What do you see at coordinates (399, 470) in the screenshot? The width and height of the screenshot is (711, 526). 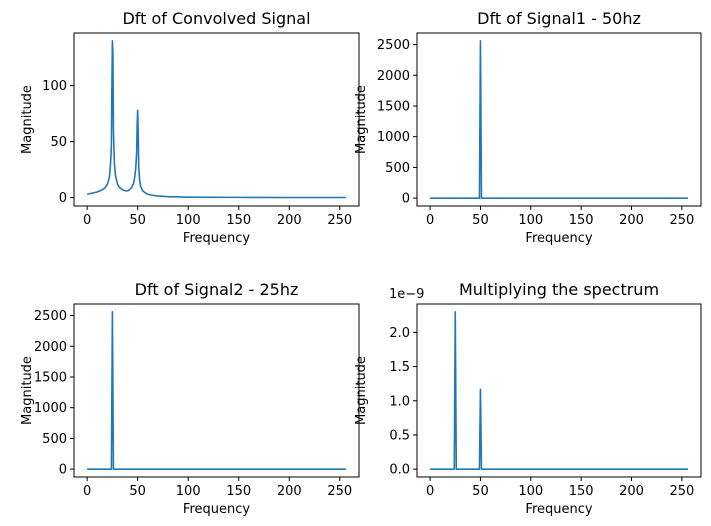 I see `y-tick-label: 0.0` at bounding box center [399, 470].